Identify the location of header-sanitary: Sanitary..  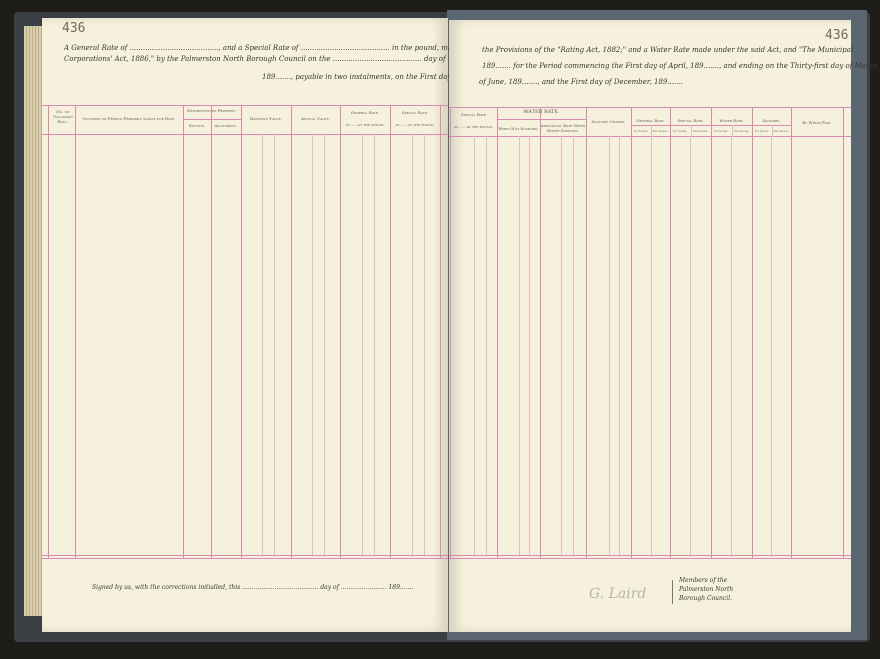
(771, 120).